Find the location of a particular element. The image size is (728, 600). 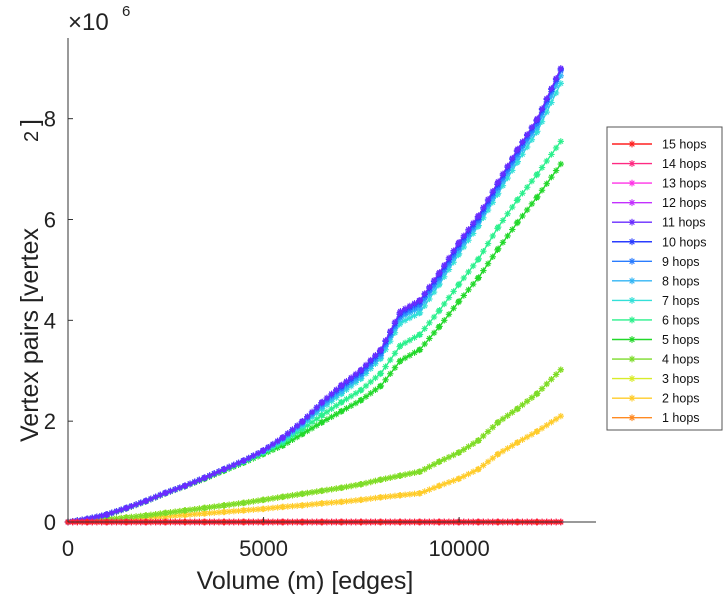

legend-entry: 12 hops is located at coordinates (659, 203).